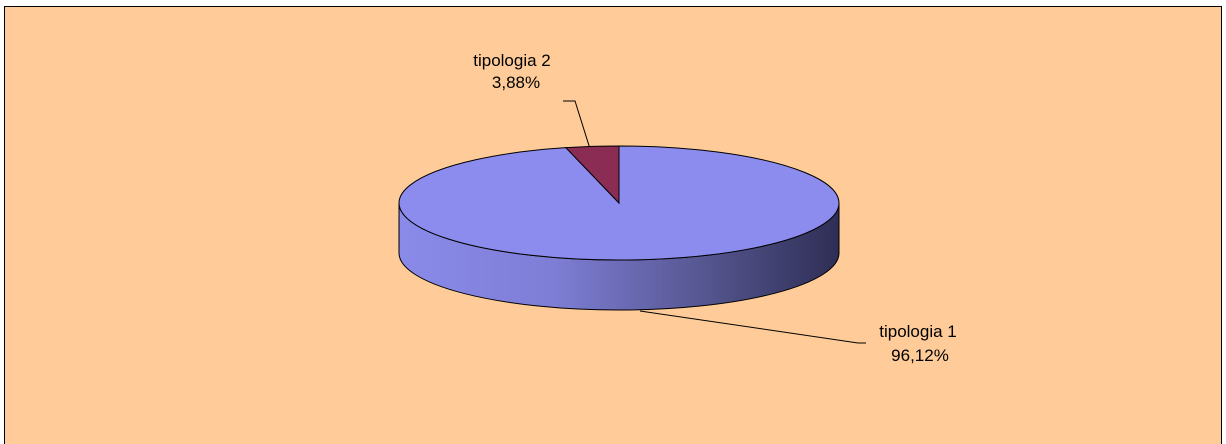 This screenshot has width=1226, height=444. What do you see at coordinates (512, 60) in the screenshot?
I see `slice-label-tipologia-2-name: tipologia 2` at bounding box center [512, 60].